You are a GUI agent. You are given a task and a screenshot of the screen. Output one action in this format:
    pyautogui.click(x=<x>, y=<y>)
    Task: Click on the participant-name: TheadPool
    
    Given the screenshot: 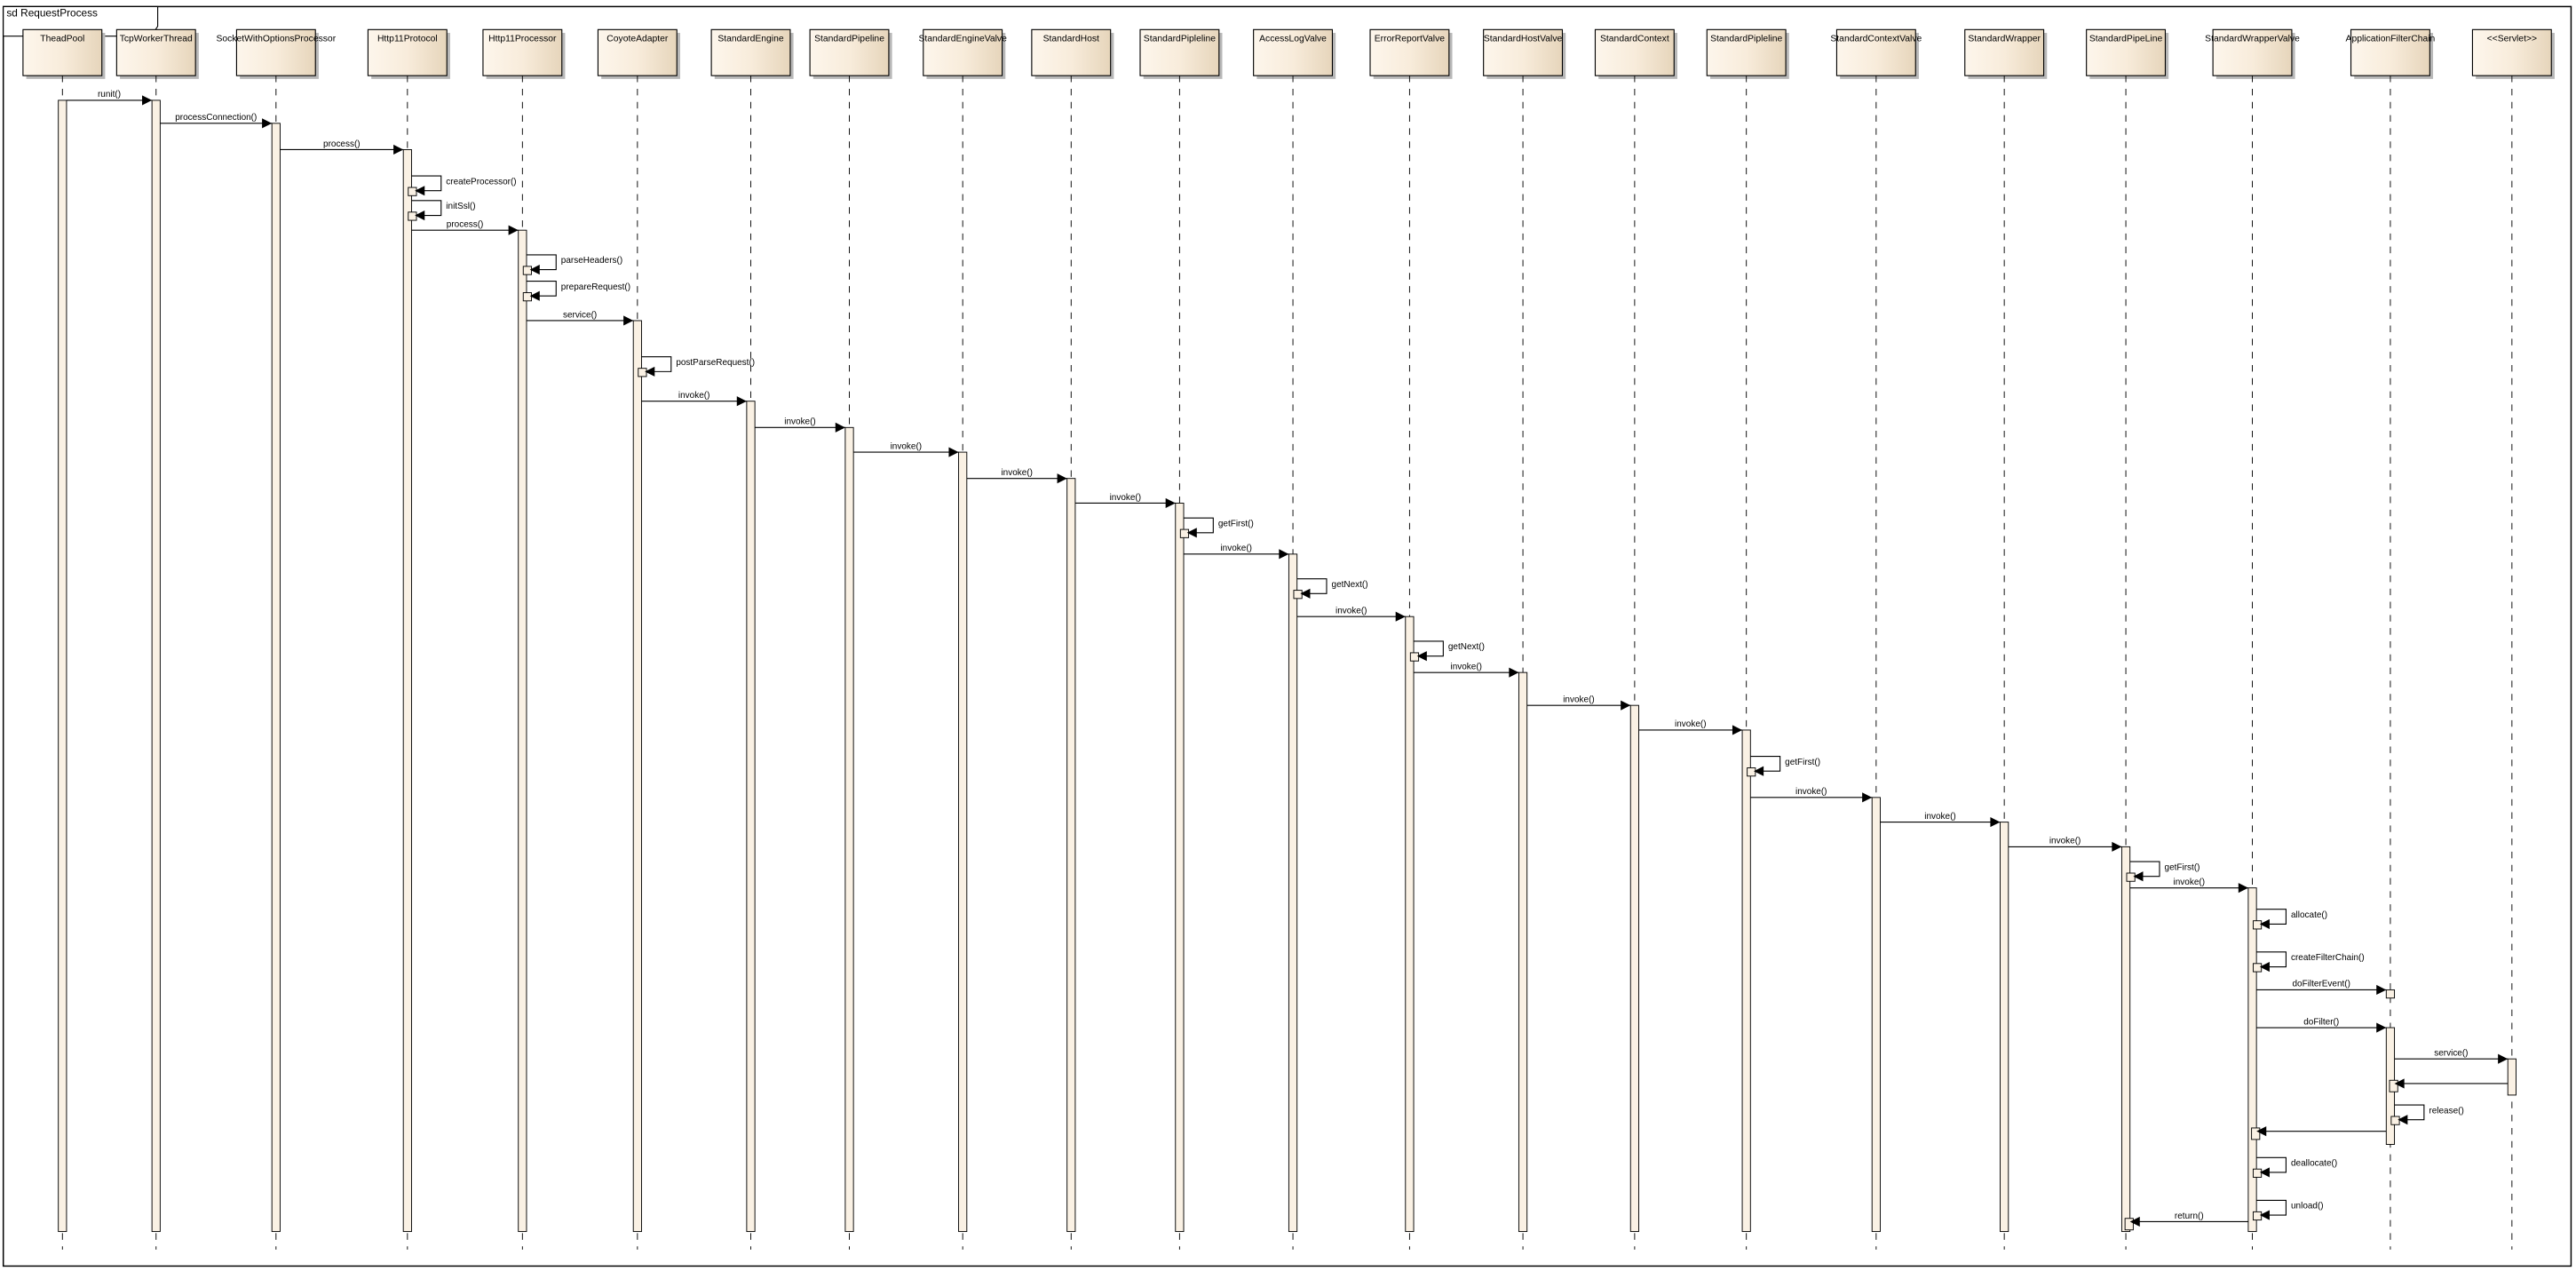 What is the action you would take?
    pyautogui.click(x=62, y=39)
    